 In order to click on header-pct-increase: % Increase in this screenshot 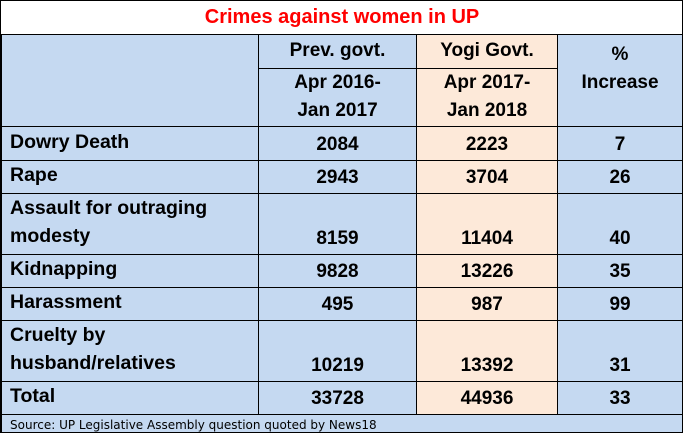, I will do `click(619, 80)`.